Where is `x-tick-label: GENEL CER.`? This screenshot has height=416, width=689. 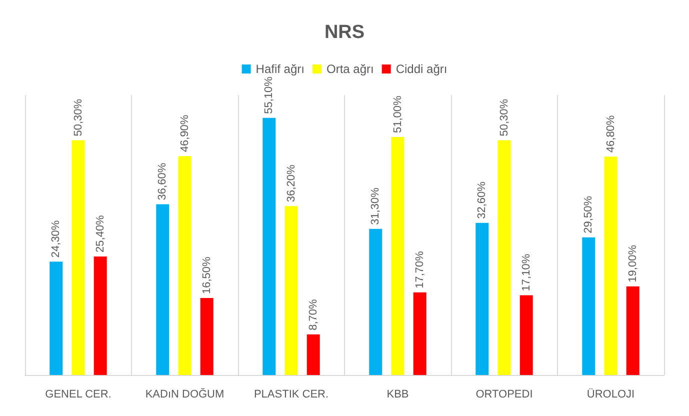 x-tick-label: GENEL CER. is located at coordinates (78, 394).